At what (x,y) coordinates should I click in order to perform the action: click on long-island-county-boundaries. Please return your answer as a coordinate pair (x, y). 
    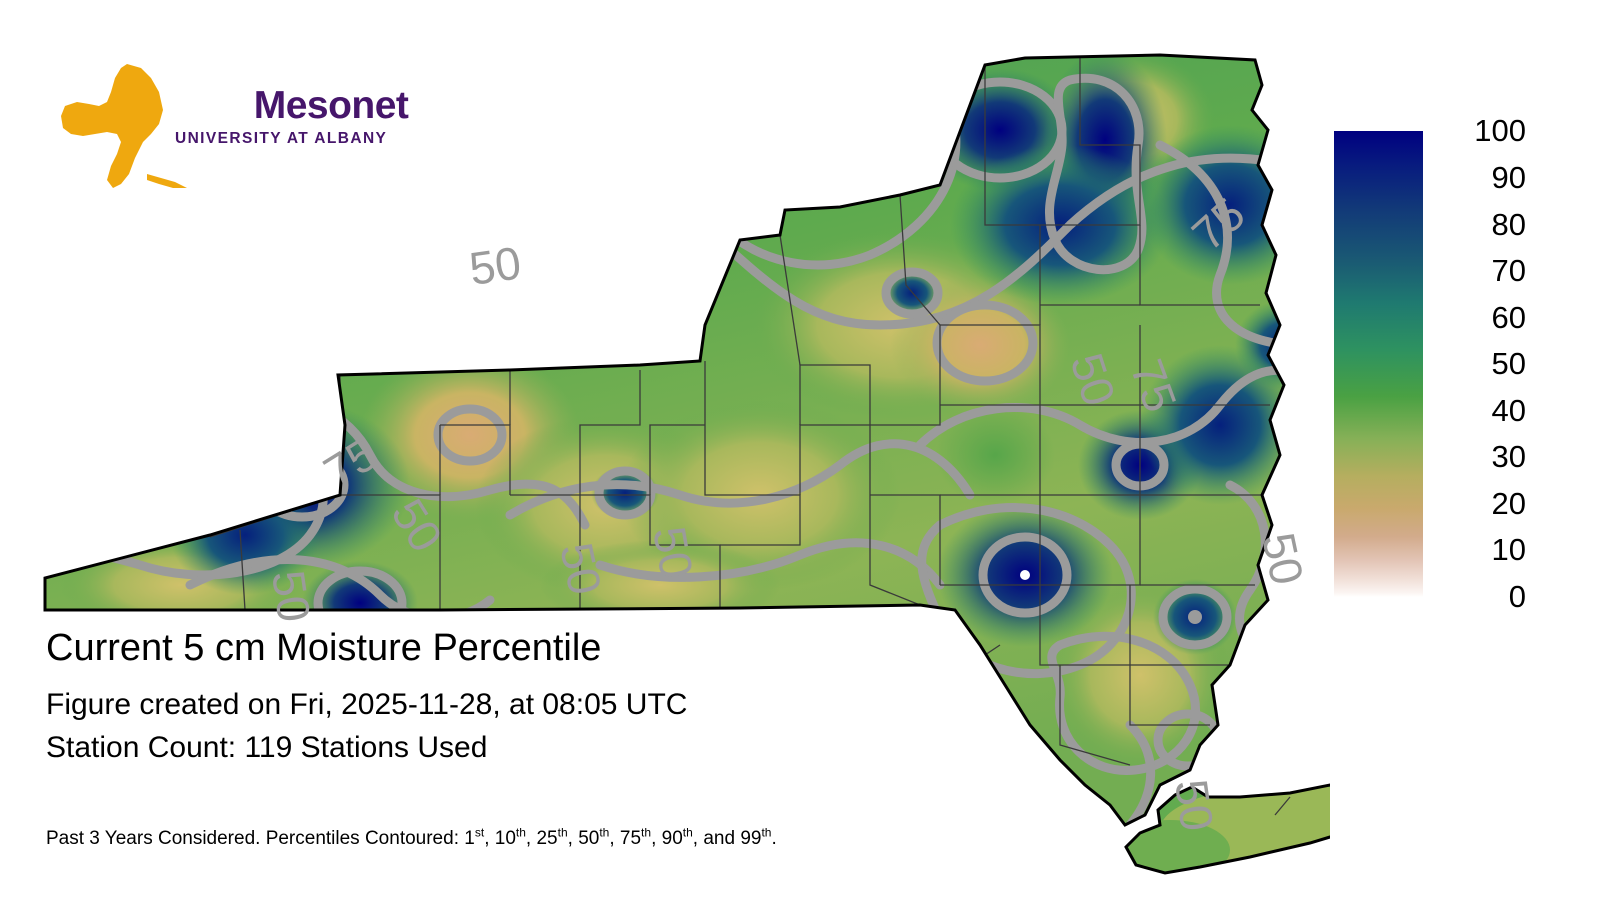
    Looking at the image, I should click on (1282, 806).